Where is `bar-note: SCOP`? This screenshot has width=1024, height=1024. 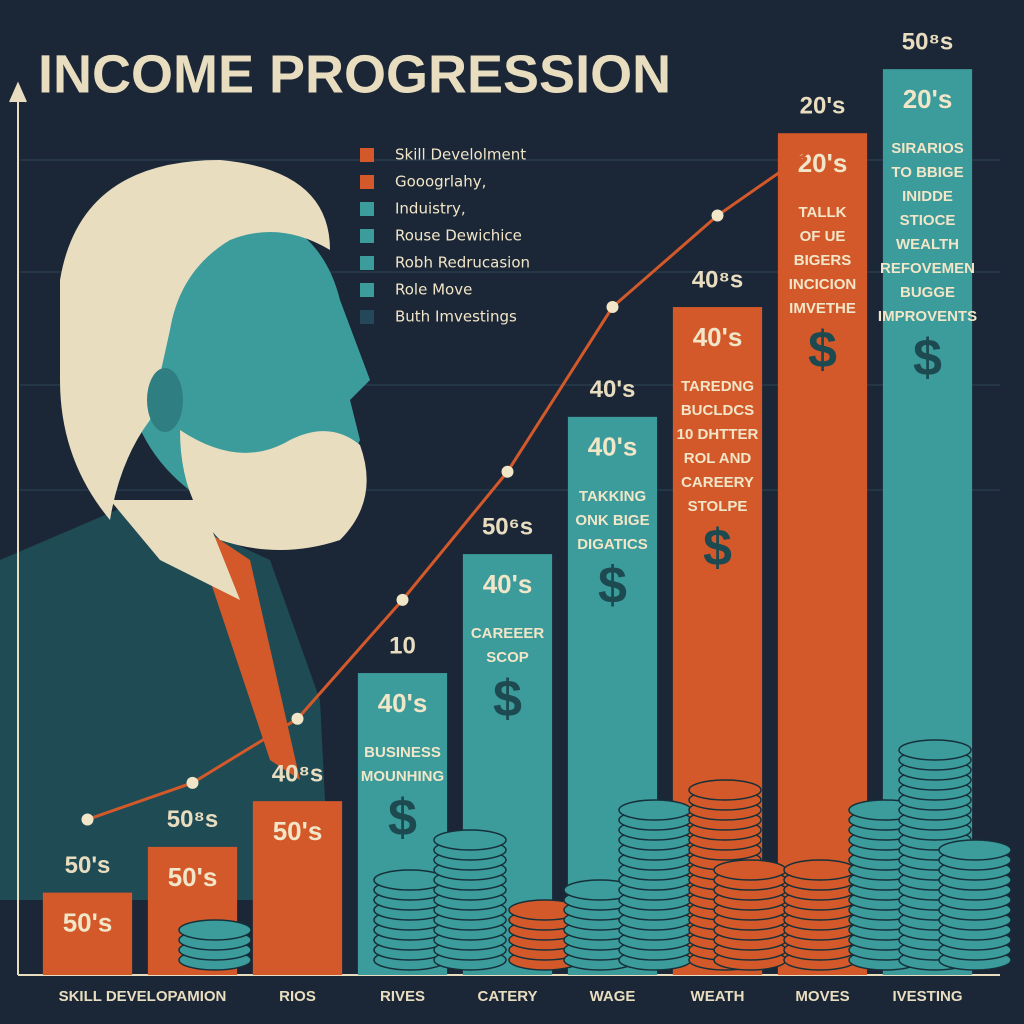 bar-note: SCOP is located at coordinates (507, 657).